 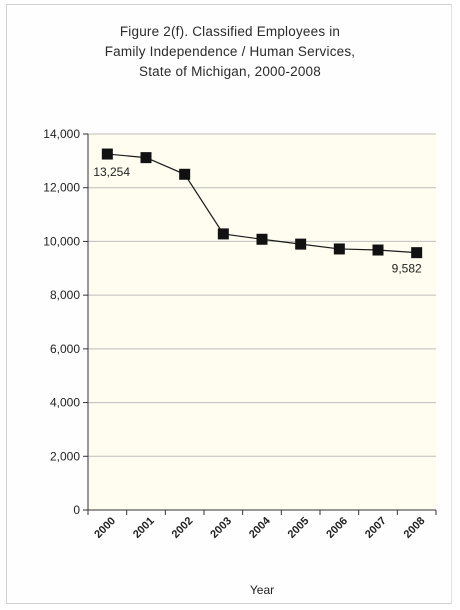 What do you see at coordinates (337, 528) in the screenshot?
I see `x-tick-label: 2006` at bounding box center [337, 528].